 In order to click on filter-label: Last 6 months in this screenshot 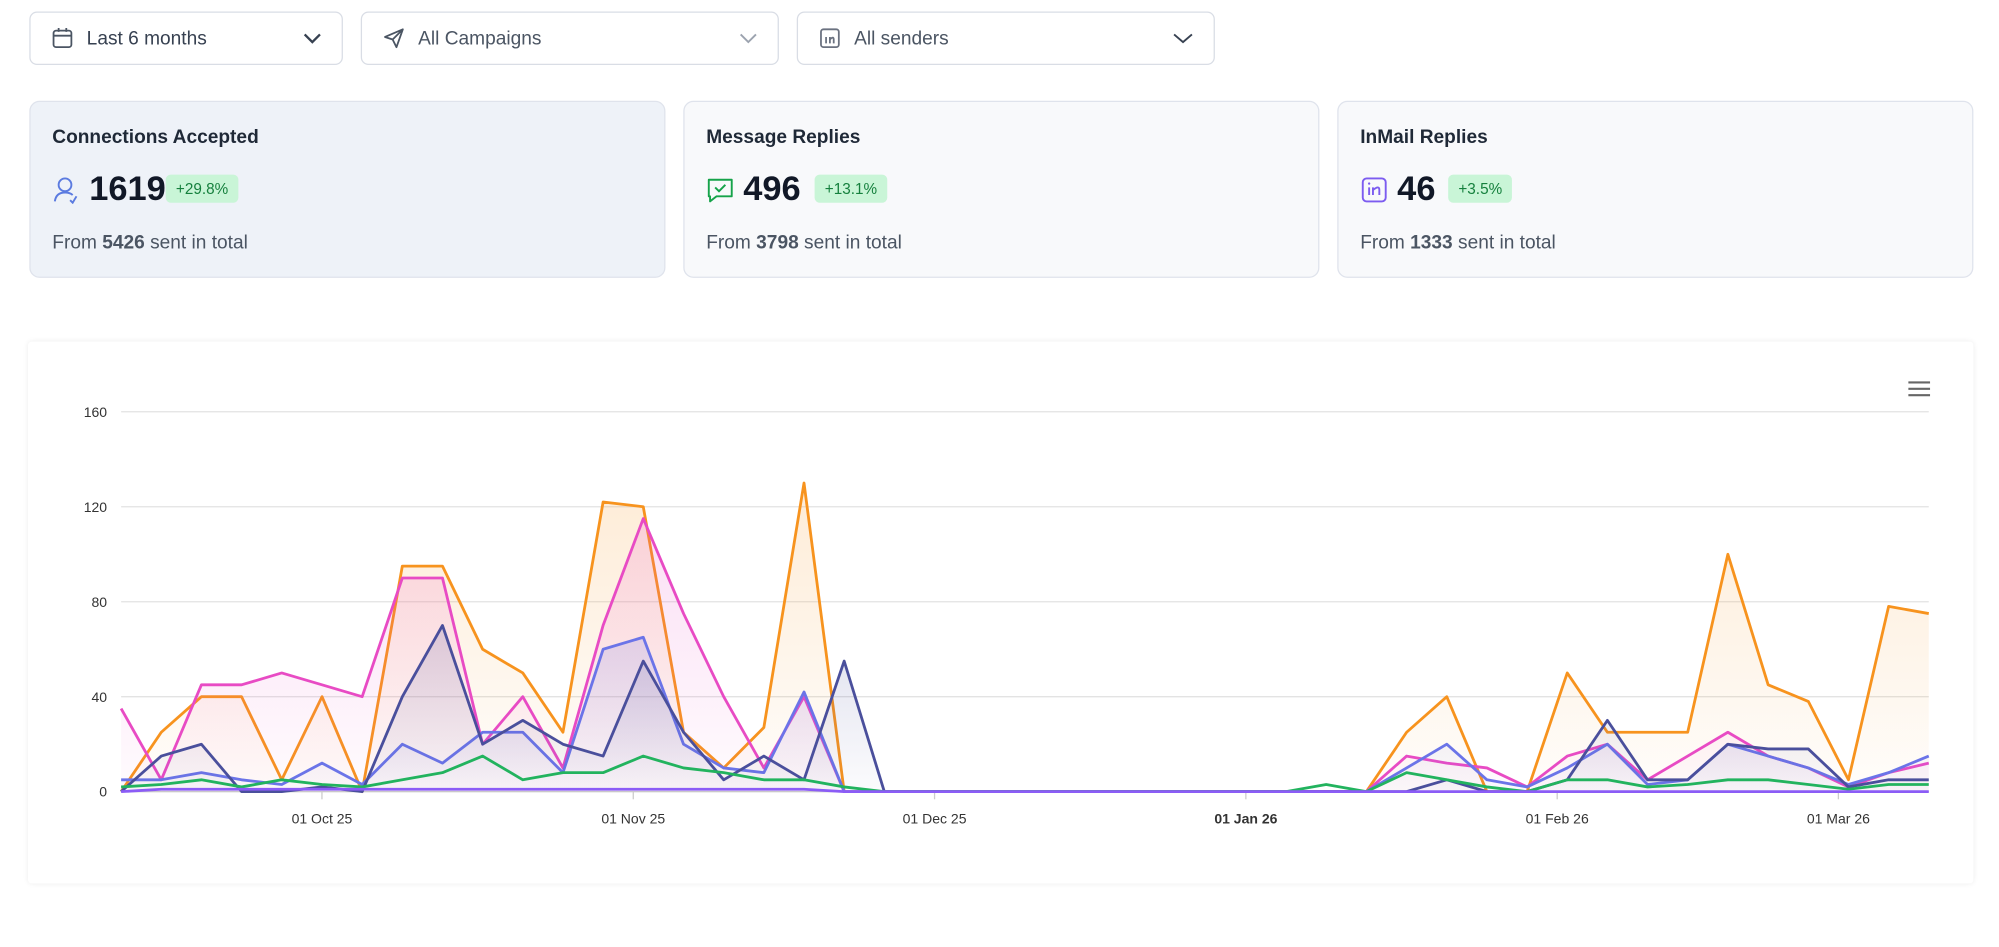, I will do `click(146, 38)`.